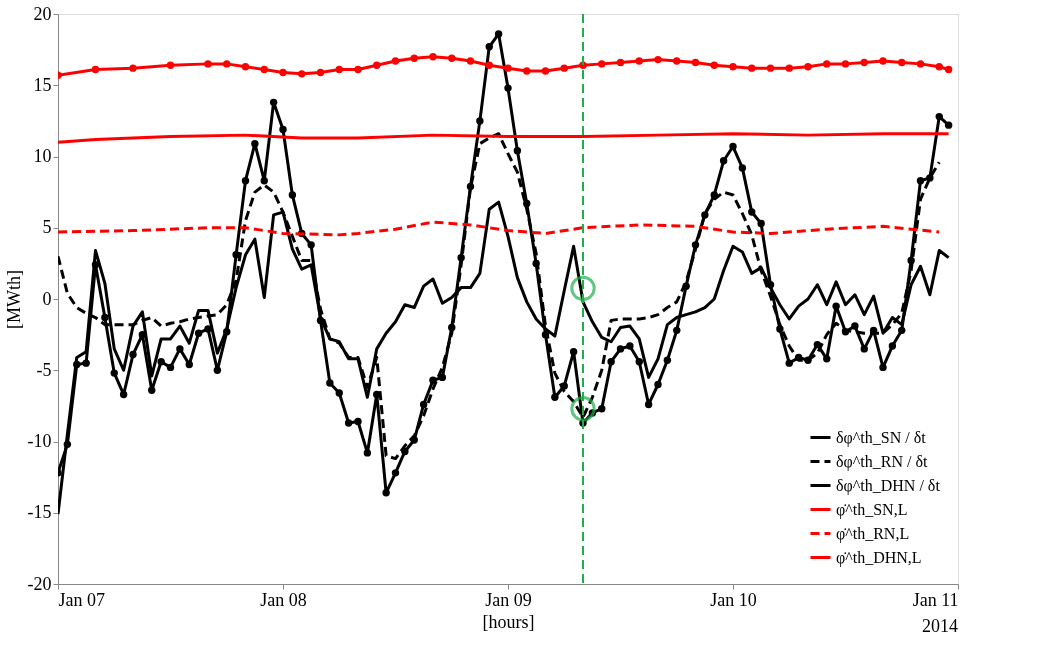 This screenshot has width=1038, height=657. I want to click on legend-label: δφ^th_DHN / δt, so click(888, 485).